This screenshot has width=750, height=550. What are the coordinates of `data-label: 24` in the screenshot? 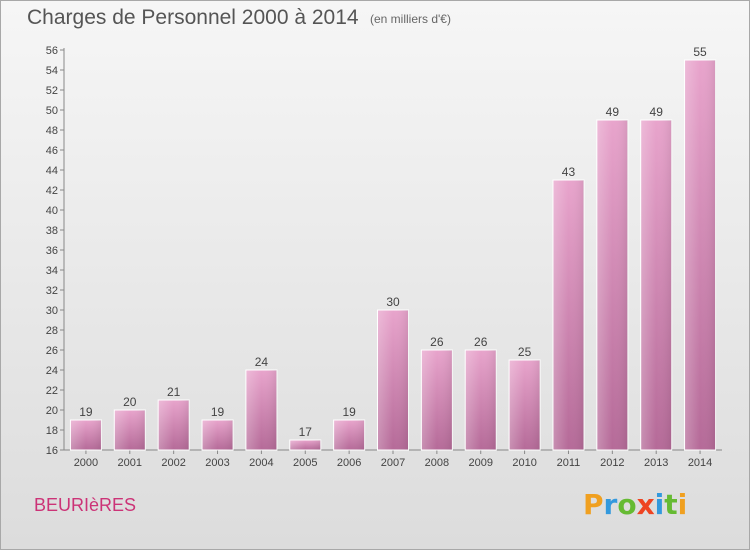 It's located at (262, 362).